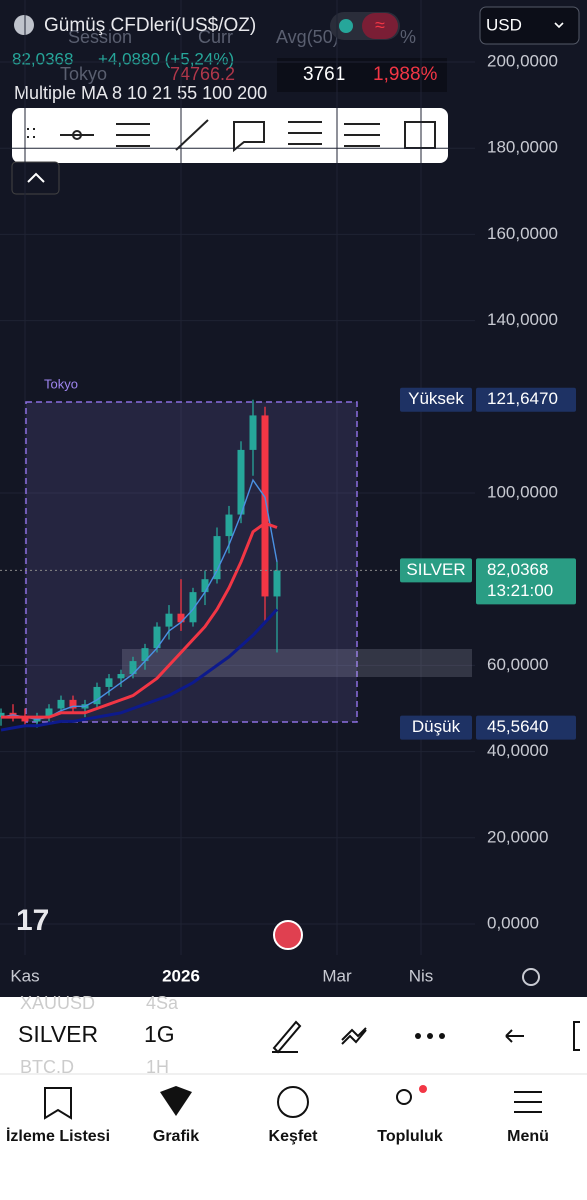 The height and width of the screenshot is (1200, 587). Describe the element at coordinates (408, 37) in the screenshot. I see `ghost: %` at that location.